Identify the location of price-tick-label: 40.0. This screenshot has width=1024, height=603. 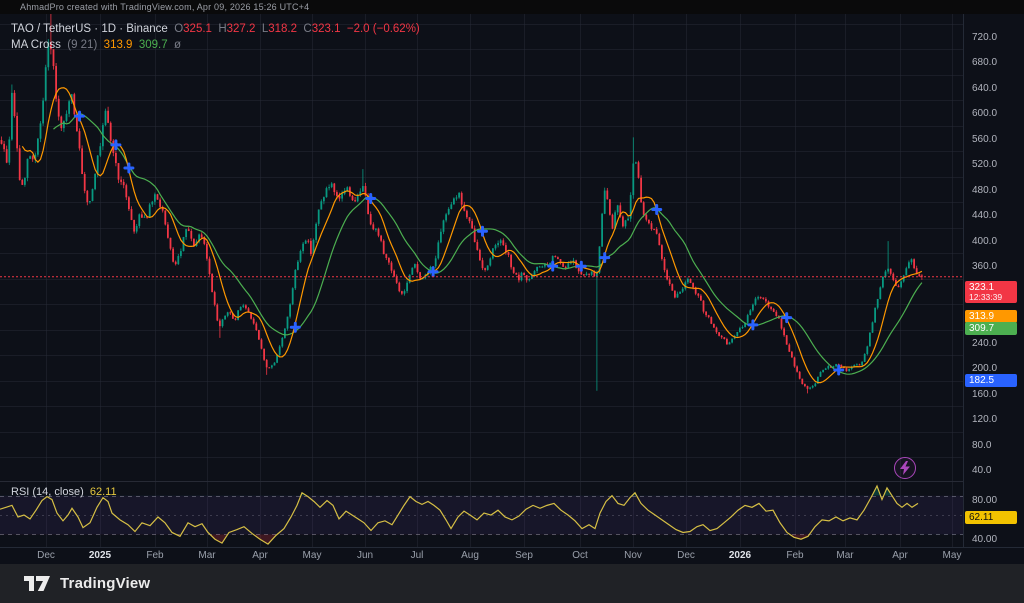
(982, 470).